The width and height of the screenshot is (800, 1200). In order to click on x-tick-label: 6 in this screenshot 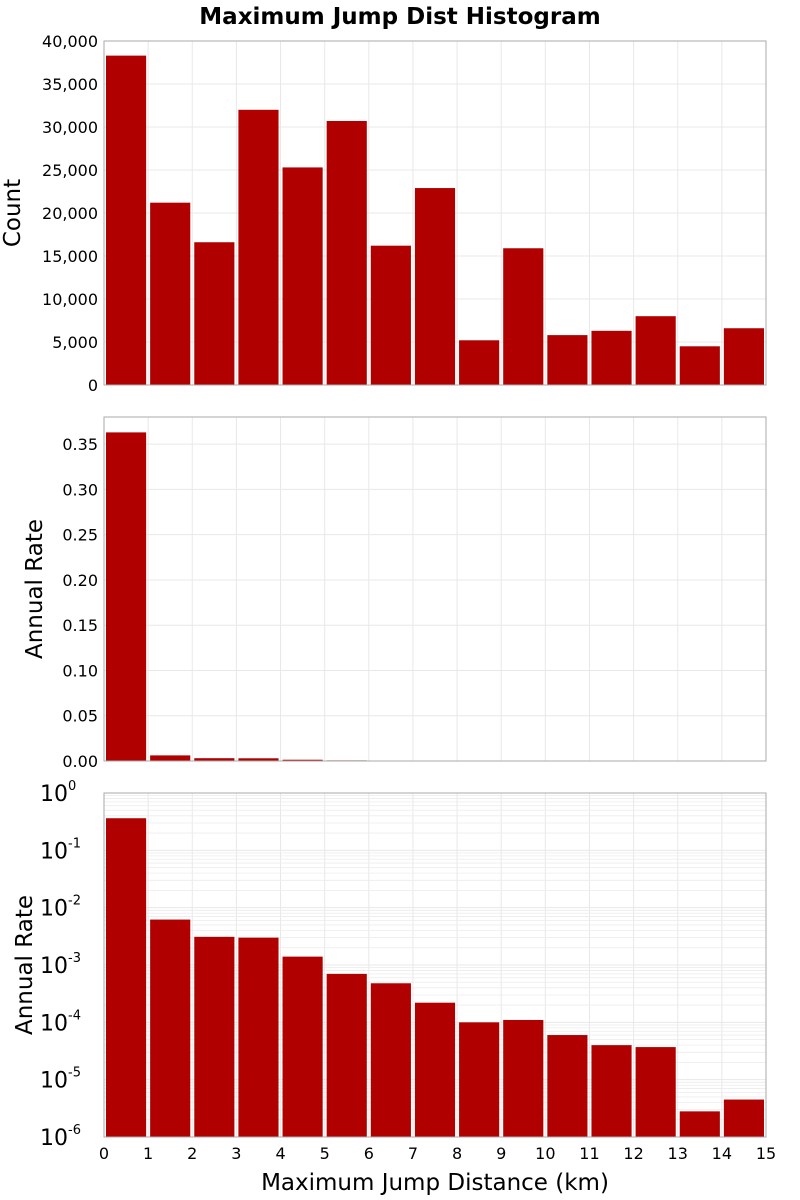, I will do `click(369, 1153)`.